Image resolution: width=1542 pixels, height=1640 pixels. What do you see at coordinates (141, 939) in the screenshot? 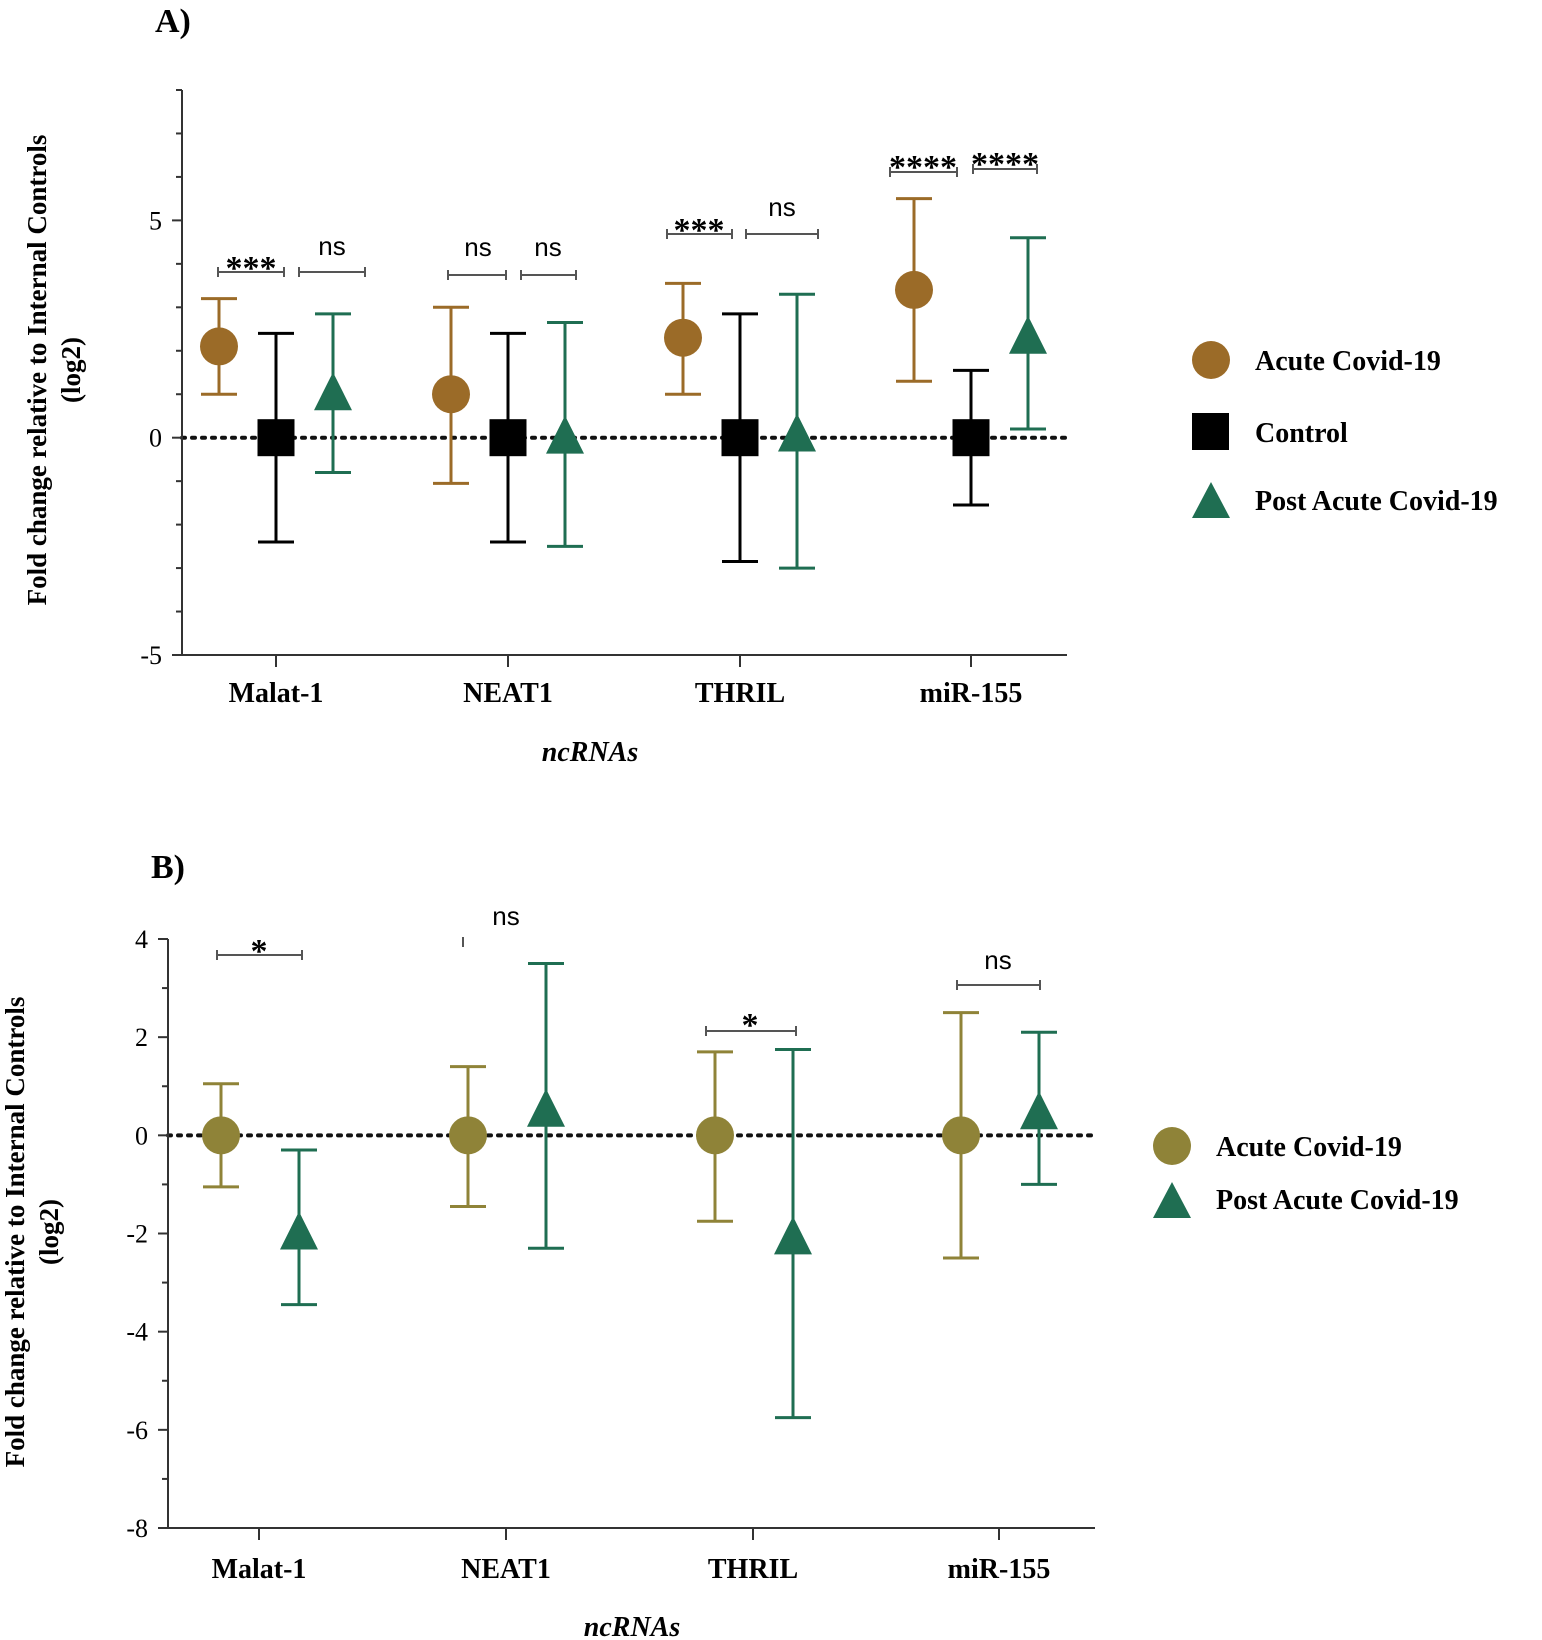
I see `y-tick-label: 4` at bounding box center [141, 939].